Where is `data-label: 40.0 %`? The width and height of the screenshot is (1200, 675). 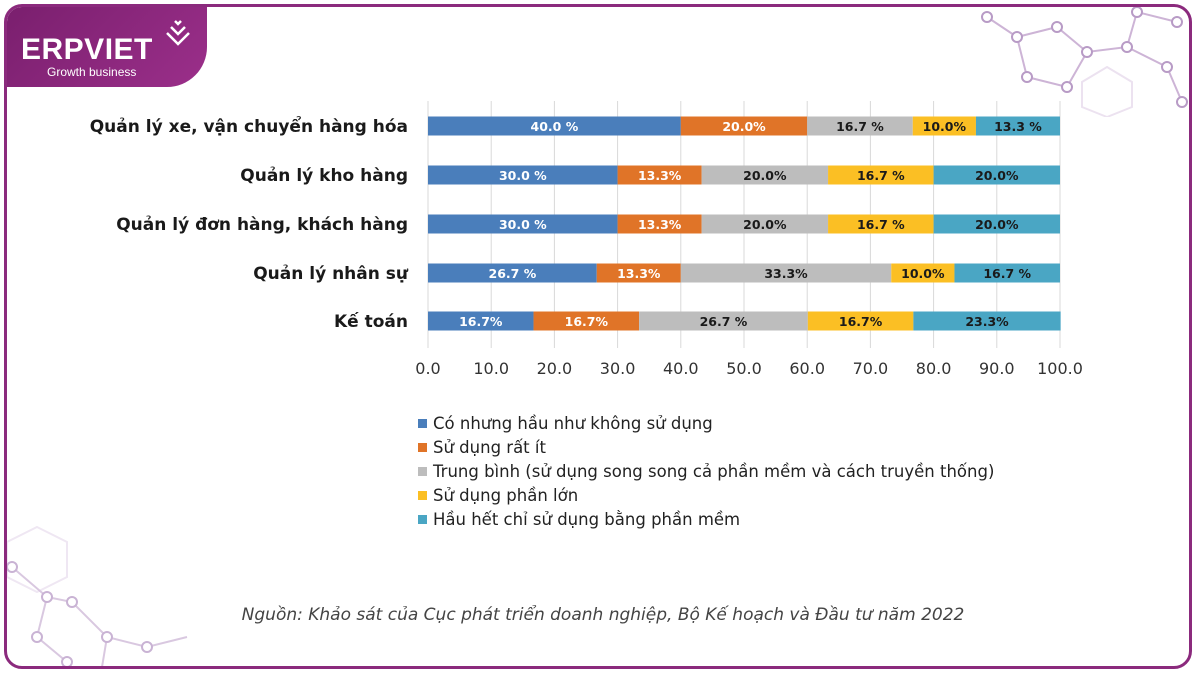 data-label: 40.0 % is located at coordinates (555, 126).